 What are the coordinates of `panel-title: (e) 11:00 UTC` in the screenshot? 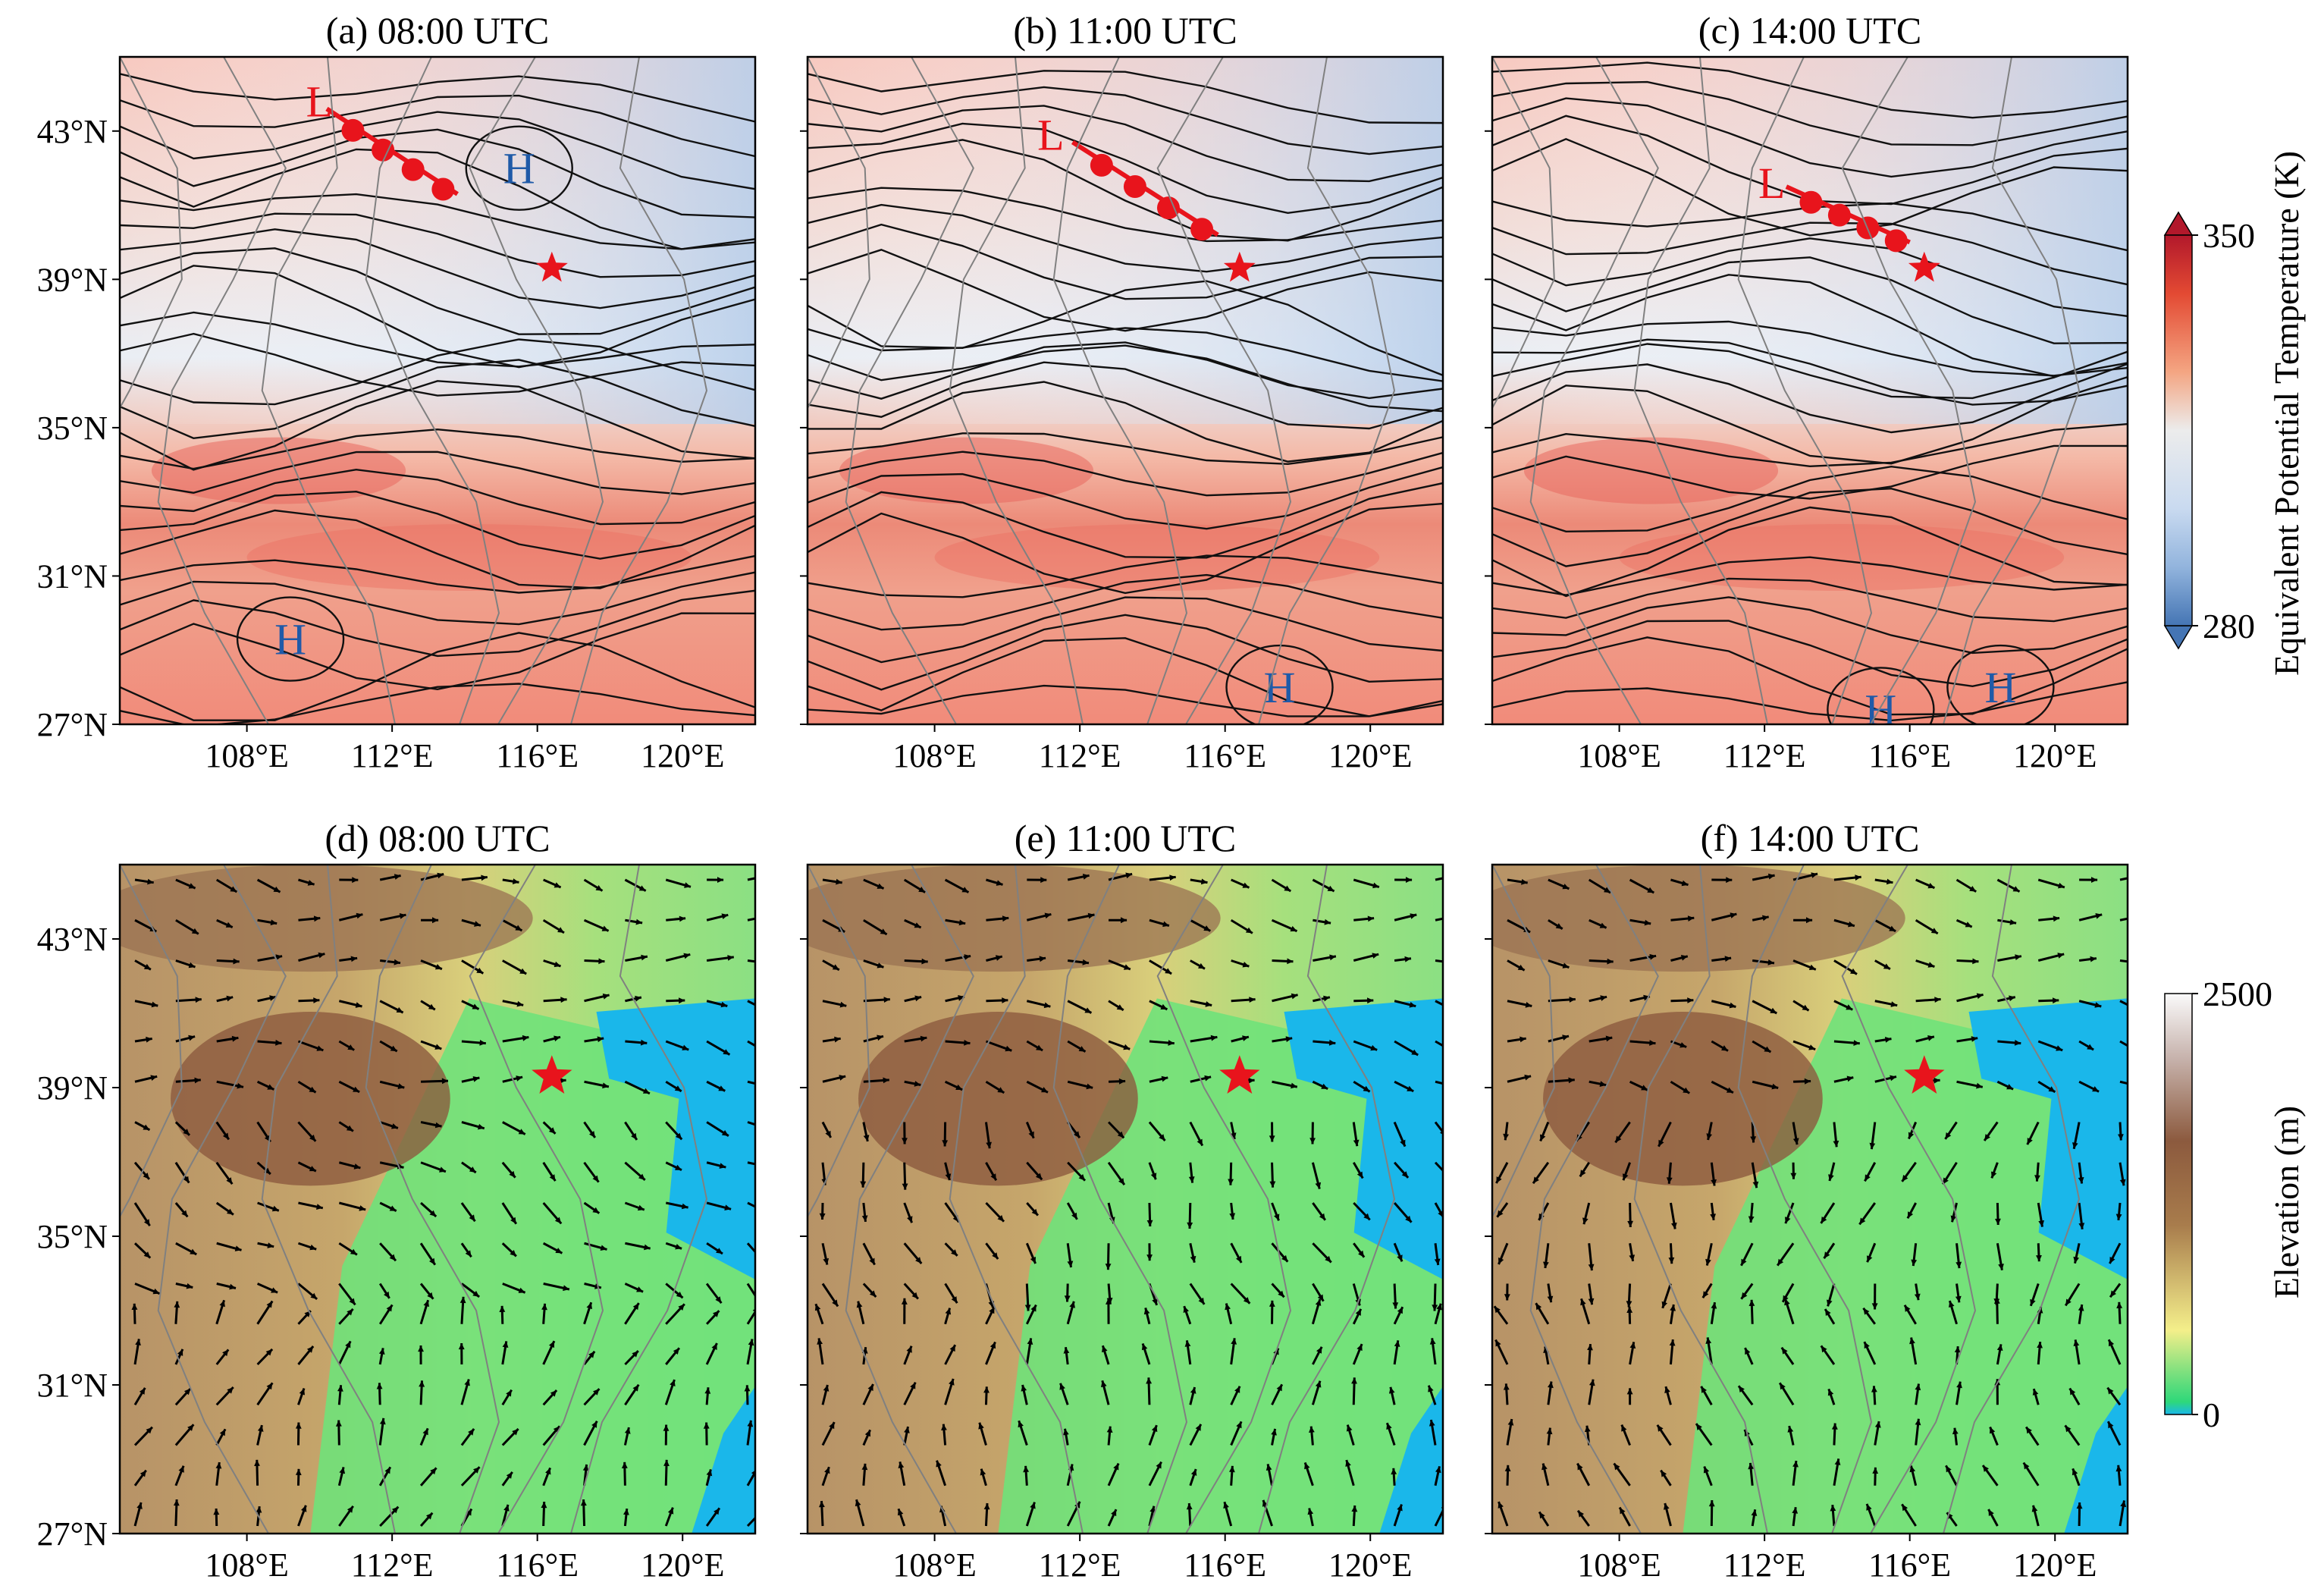 It's located at (1126, 838).